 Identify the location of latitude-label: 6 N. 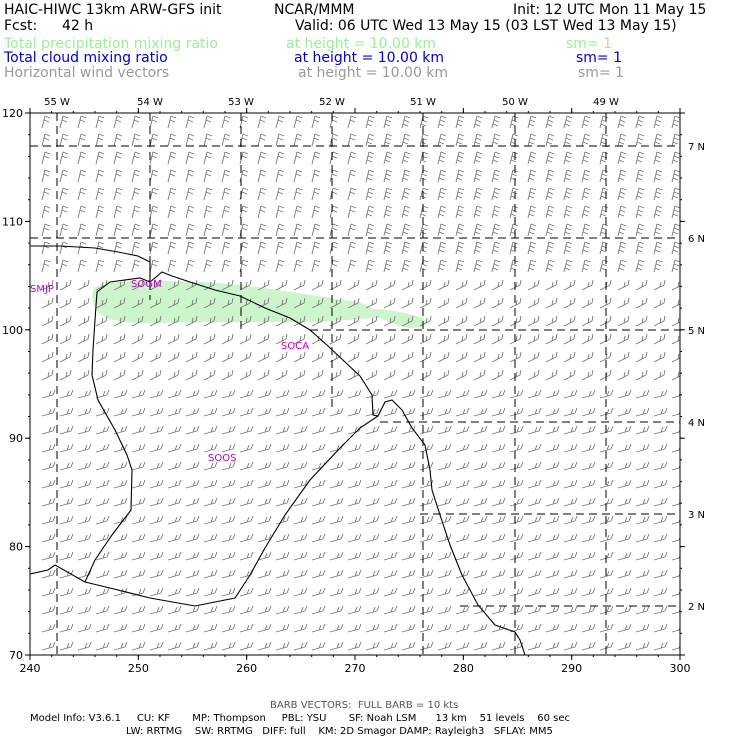
(696, 239).